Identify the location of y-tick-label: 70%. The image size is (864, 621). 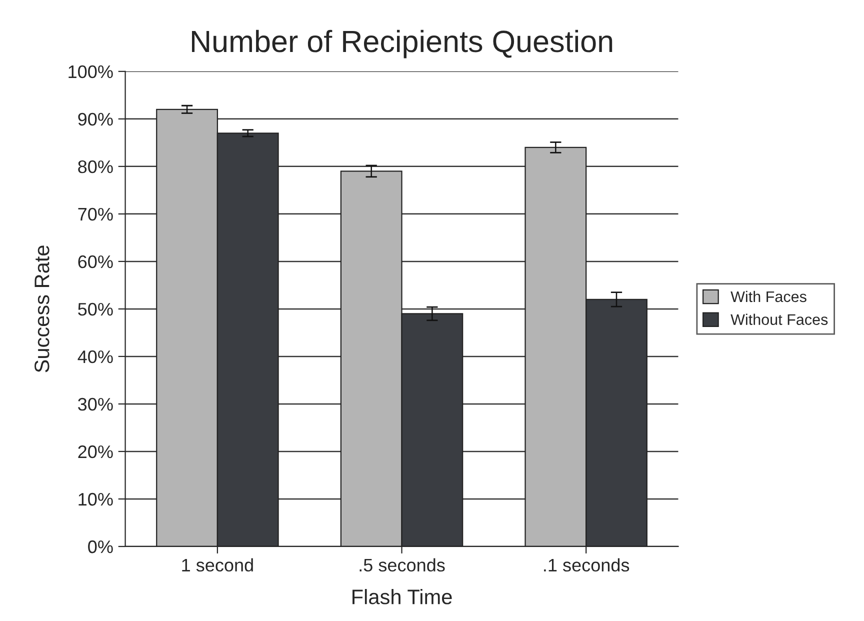
(95, 214).